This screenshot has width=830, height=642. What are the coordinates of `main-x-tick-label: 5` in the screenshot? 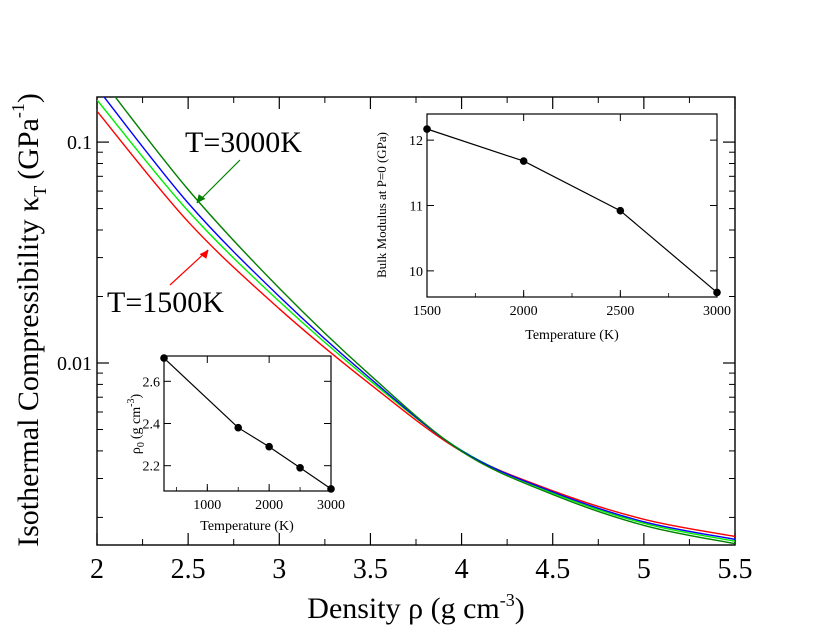 It's located at (644, 569).